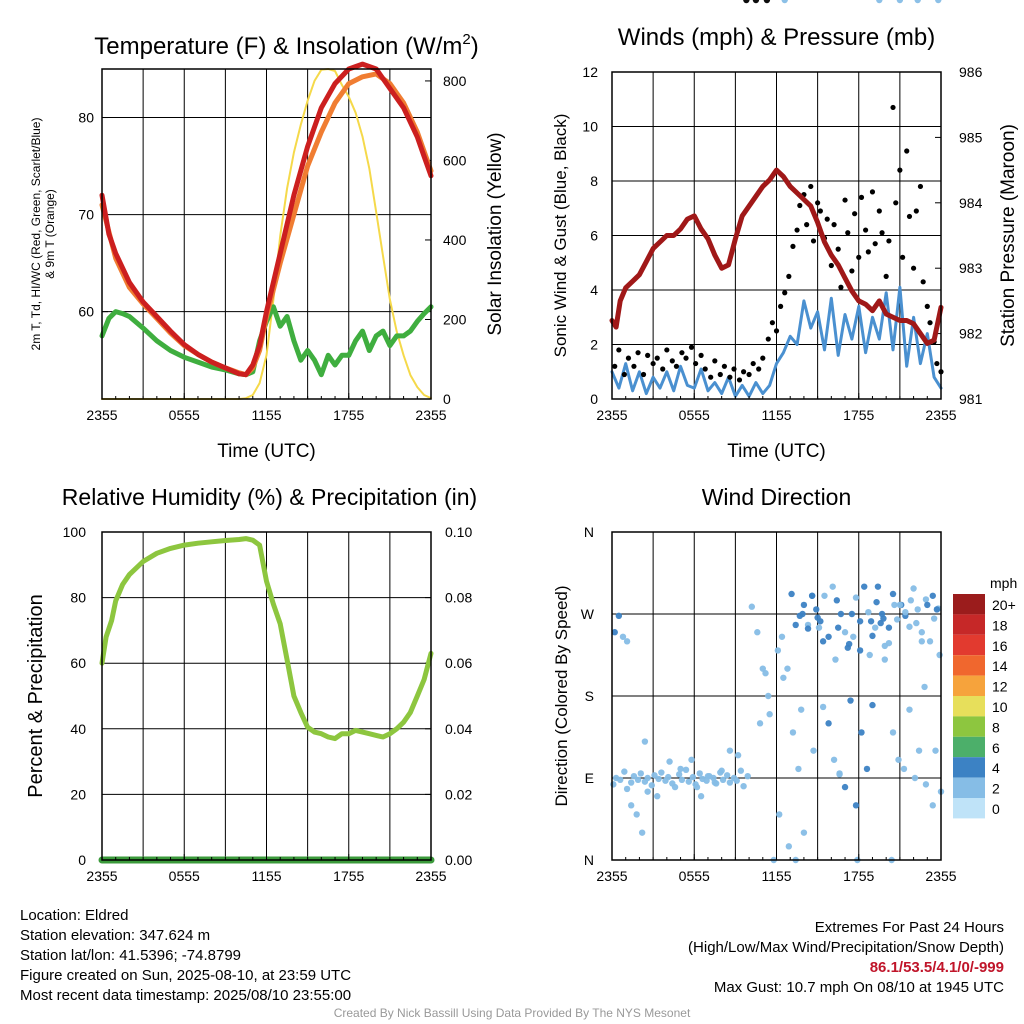  What do you see at coordinates (996, 748) in the screenshot?
I see `legend-label: 6` at bounding box center [996, 748].